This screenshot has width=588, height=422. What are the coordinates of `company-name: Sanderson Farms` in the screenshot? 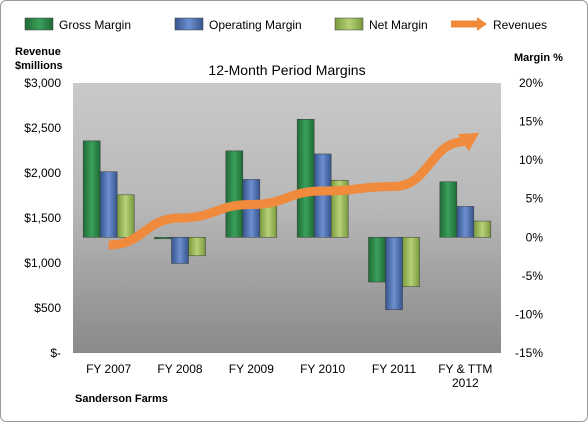 It's located at (121, 399).